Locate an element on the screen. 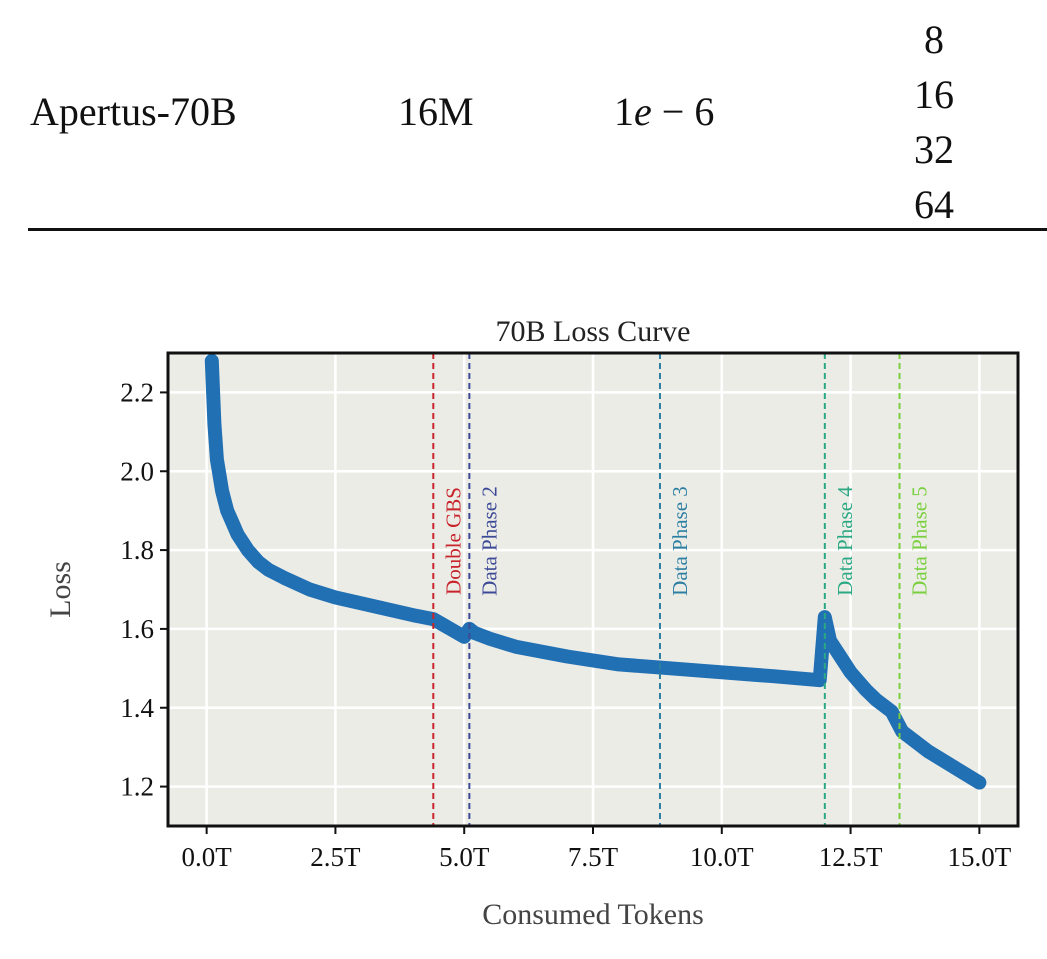  stack-value: 8 is located at coordinates (934, 39).